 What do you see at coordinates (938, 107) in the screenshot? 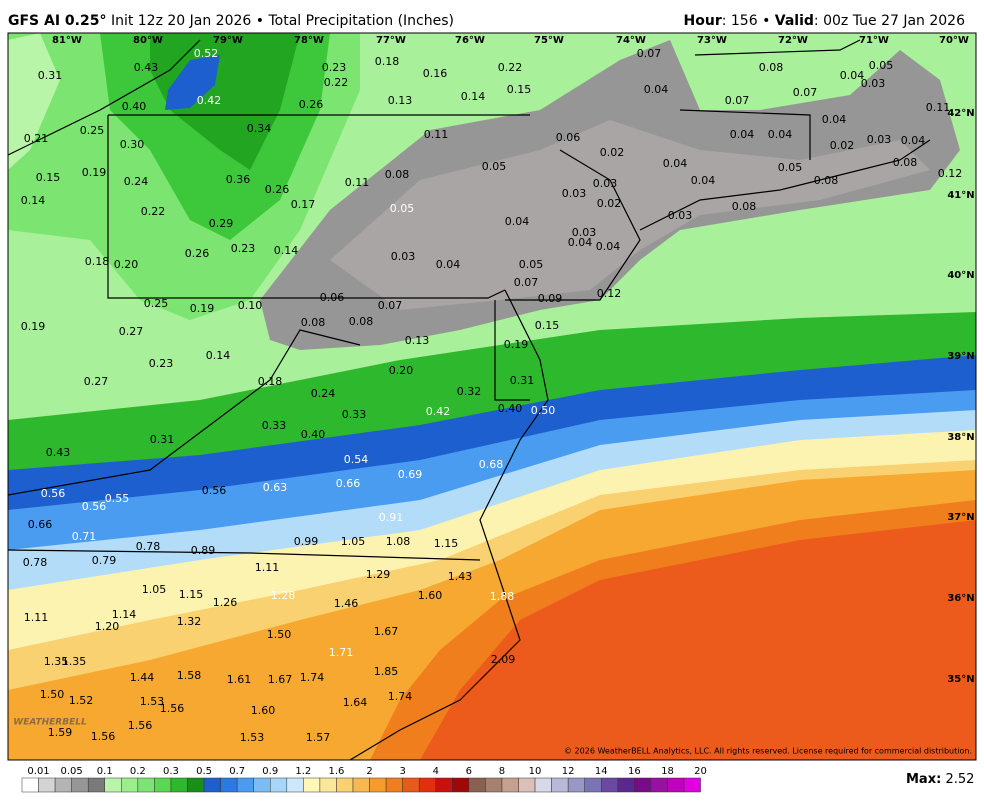
I see `precip-value: 0.11` at bounding box center [938, 107].